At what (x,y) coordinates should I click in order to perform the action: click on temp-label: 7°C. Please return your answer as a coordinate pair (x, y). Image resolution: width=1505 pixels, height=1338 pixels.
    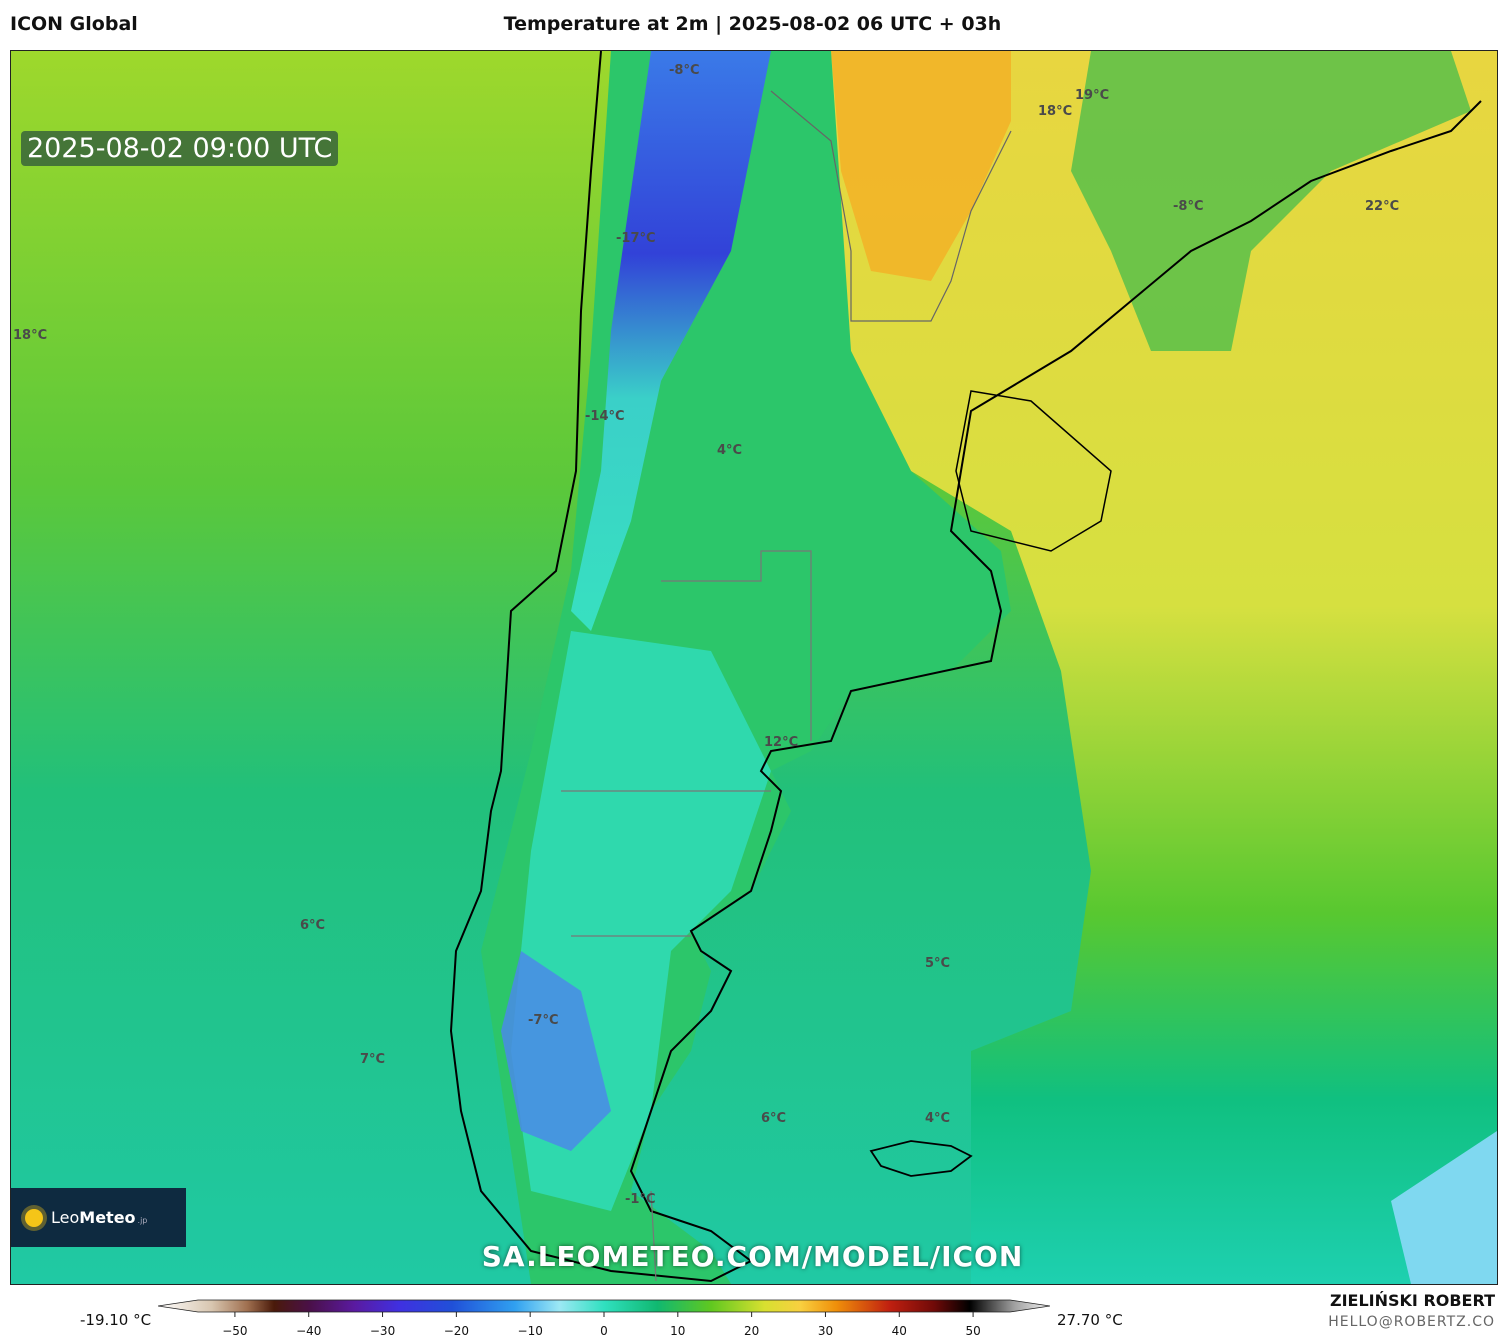
    Looking at the image, I should click on (373, 1059).